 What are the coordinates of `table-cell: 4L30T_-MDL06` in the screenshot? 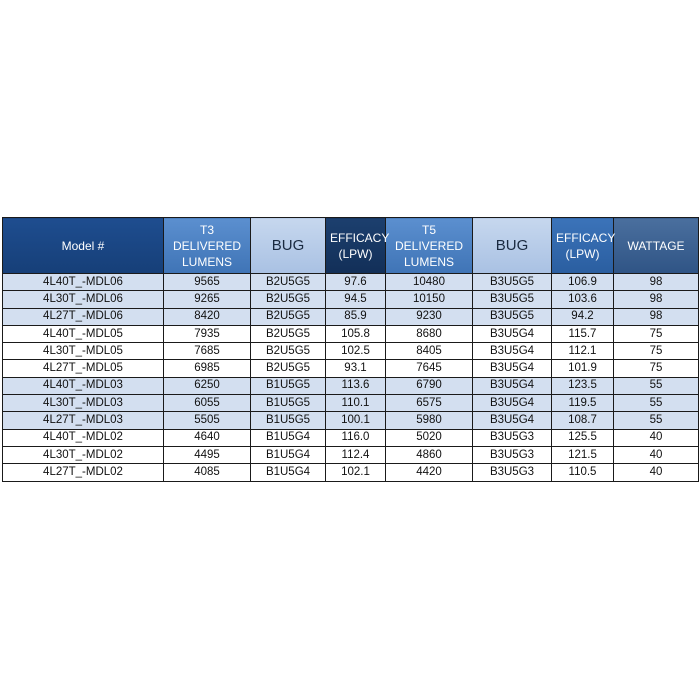 It's located at (83, 299).